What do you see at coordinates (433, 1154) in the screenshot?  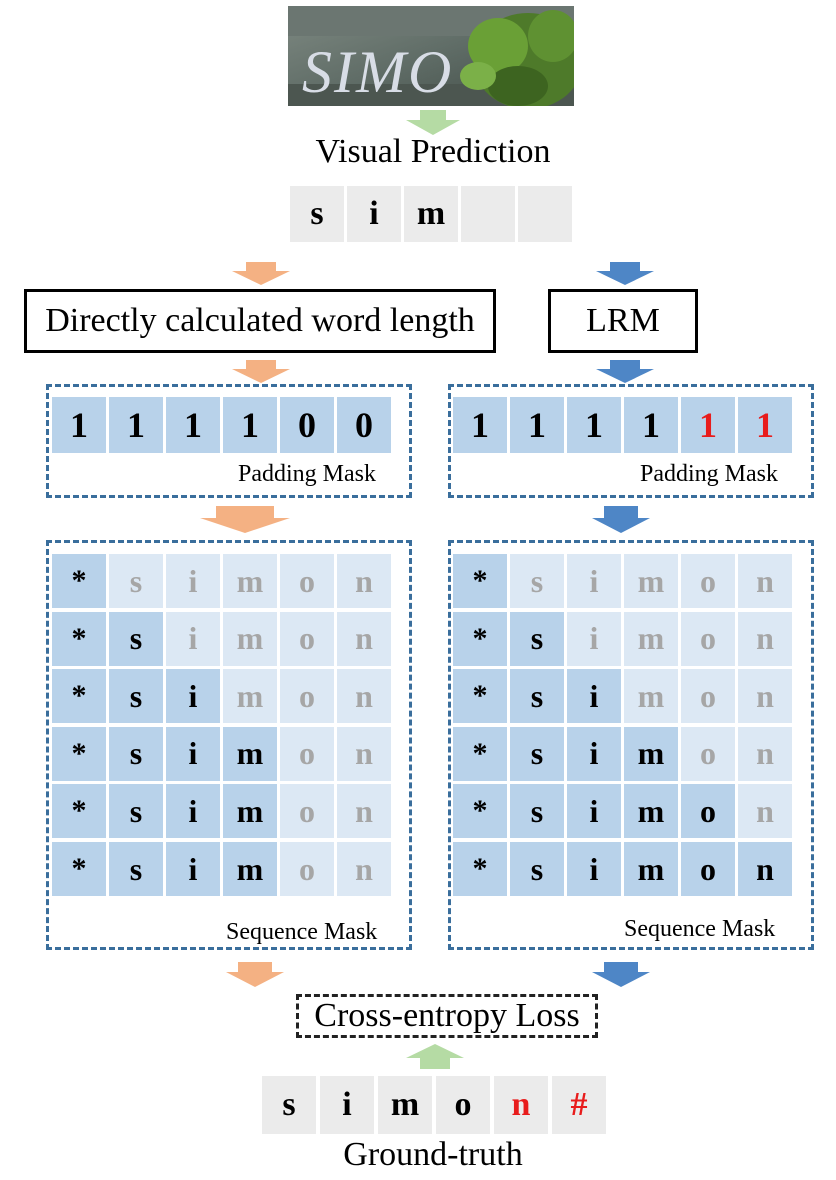 I see `ground-truth-label: Ground-truth` at bounding box center [433, 1154].